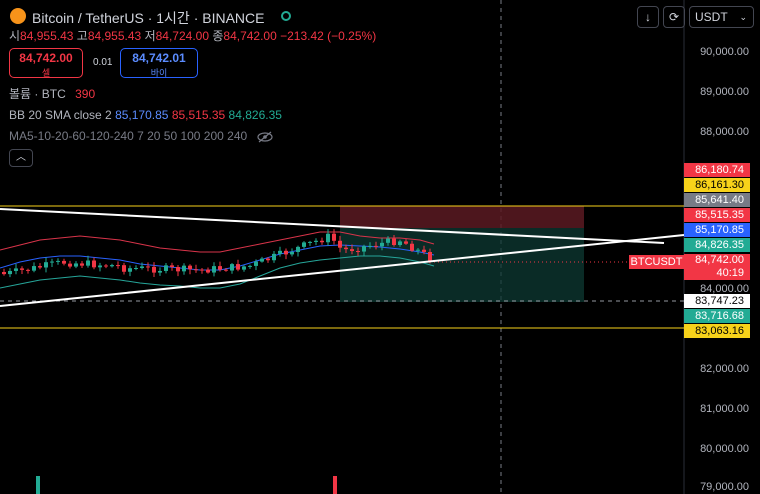 The image size is (760, 494). I want to click on download-icon: ↓, so click(648, 17).